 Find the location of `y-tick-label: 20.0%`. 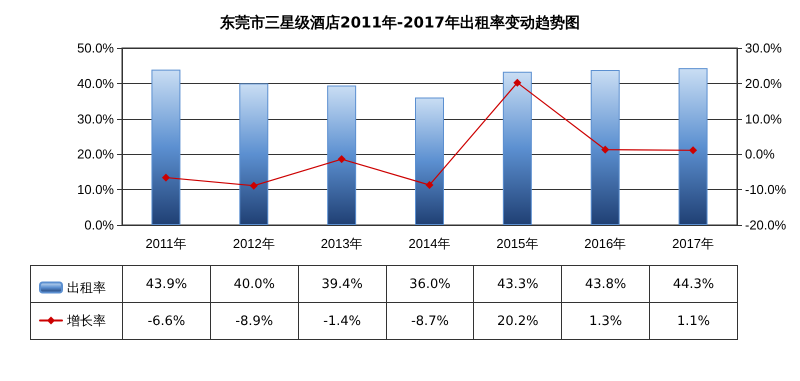

y-tick-label: 20.0% is located at coordinates (95, 154).